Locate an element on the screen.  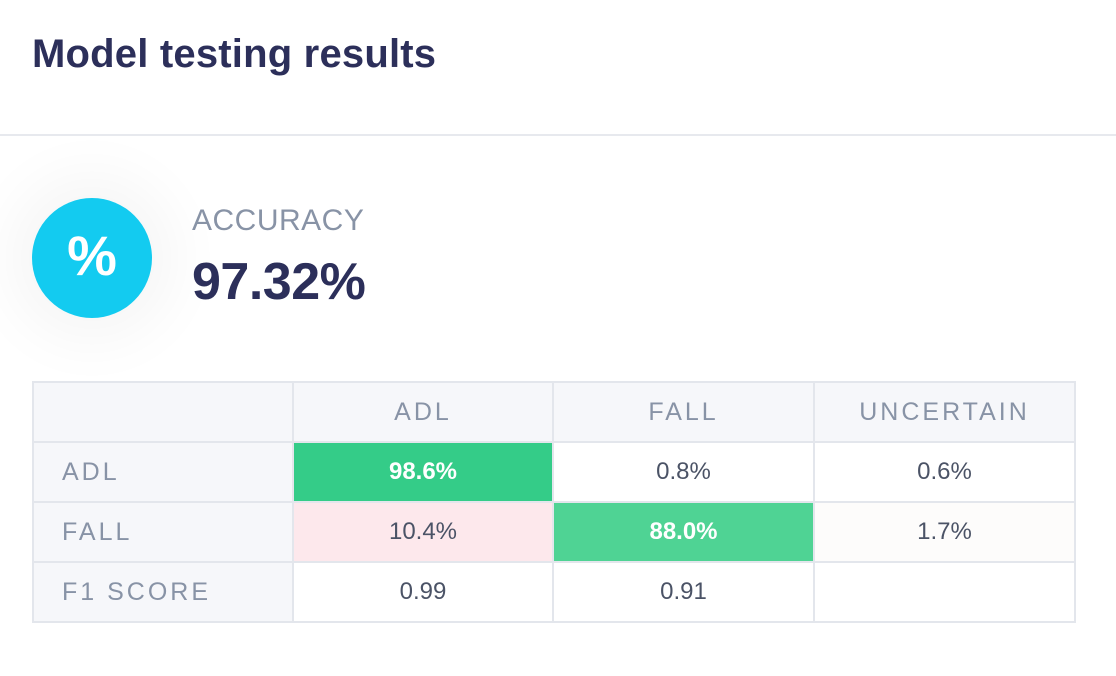
column-header-adl: ADL is located at coordinates (423, 412).